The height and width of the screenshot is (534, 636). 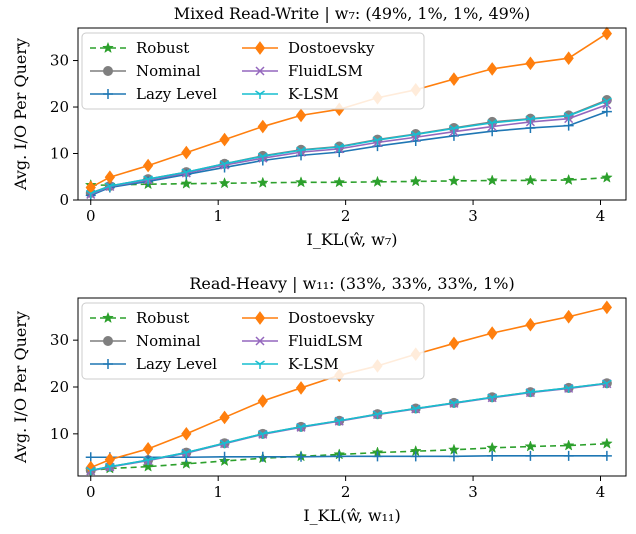 I want to click on legend-entry: Lazy Level, so click(x=153, y=364).